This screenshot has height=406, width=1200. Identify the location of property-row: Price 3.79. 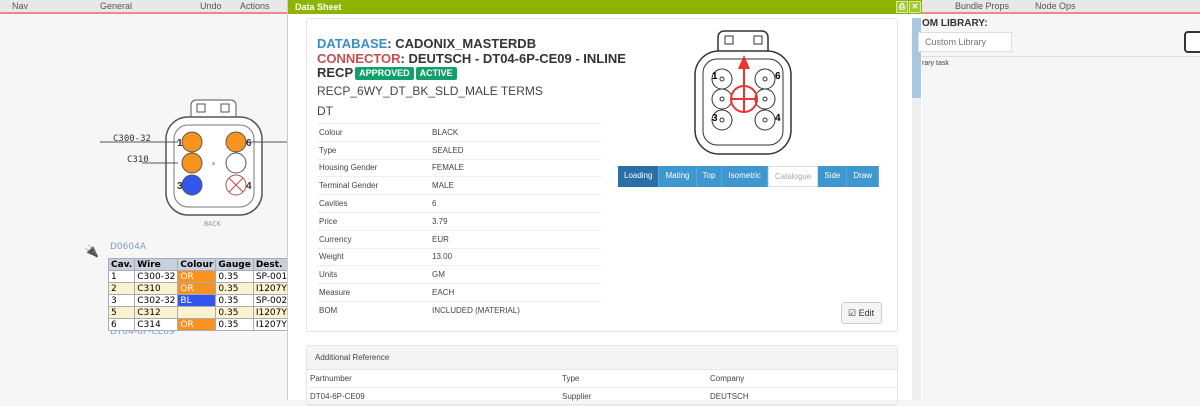
(459, 220).